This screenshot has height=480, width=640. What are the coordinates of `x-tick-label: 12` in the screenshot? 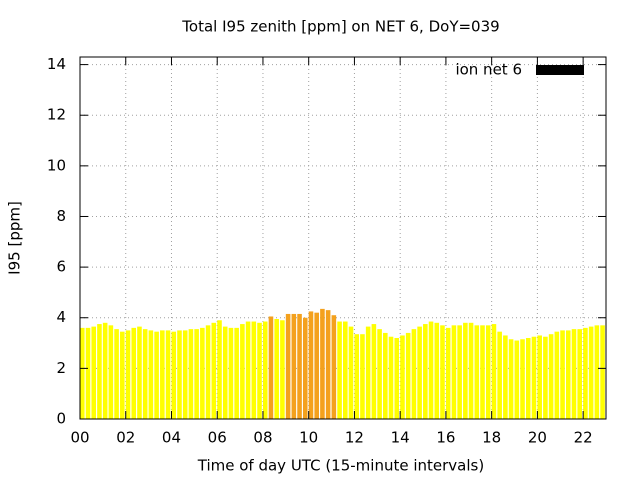 It's located at (354, 438).